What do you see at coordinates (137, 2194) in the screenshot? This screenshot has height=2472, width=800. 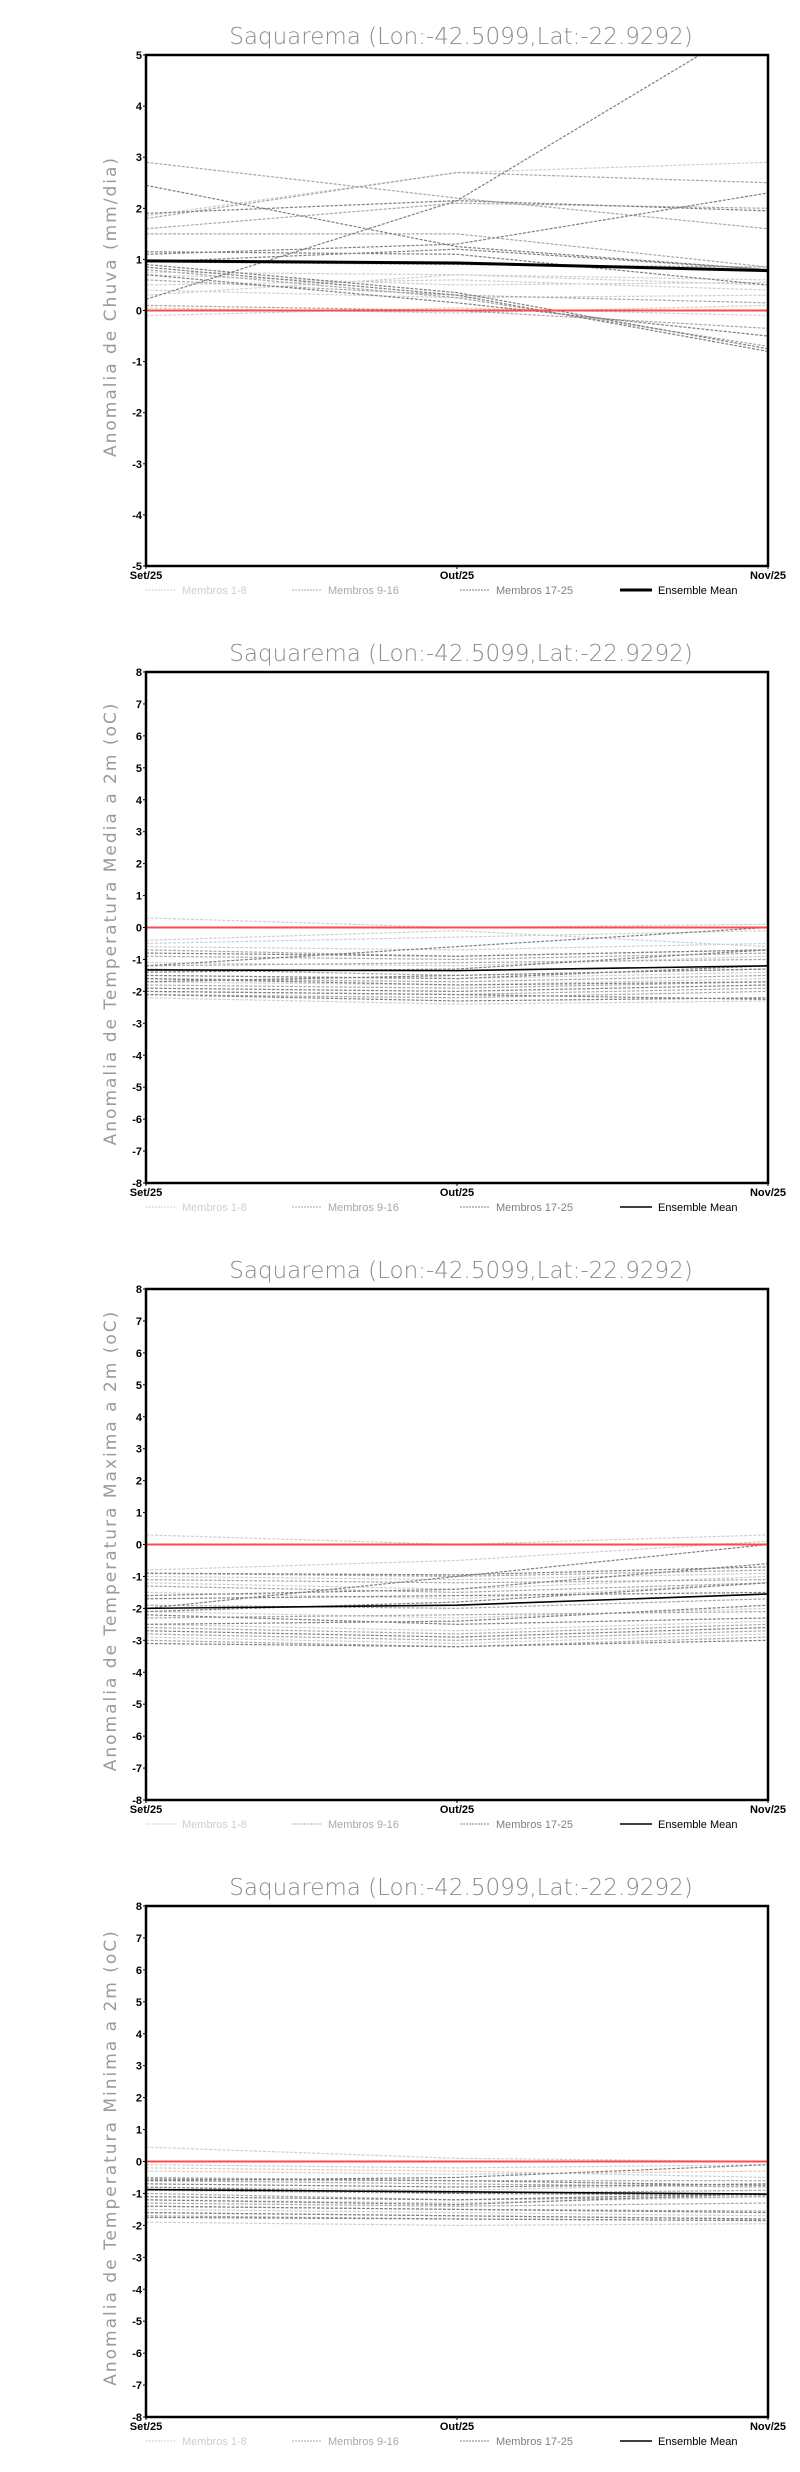 I see `y-tick-label: -1` at bounding box center [137, 2194].